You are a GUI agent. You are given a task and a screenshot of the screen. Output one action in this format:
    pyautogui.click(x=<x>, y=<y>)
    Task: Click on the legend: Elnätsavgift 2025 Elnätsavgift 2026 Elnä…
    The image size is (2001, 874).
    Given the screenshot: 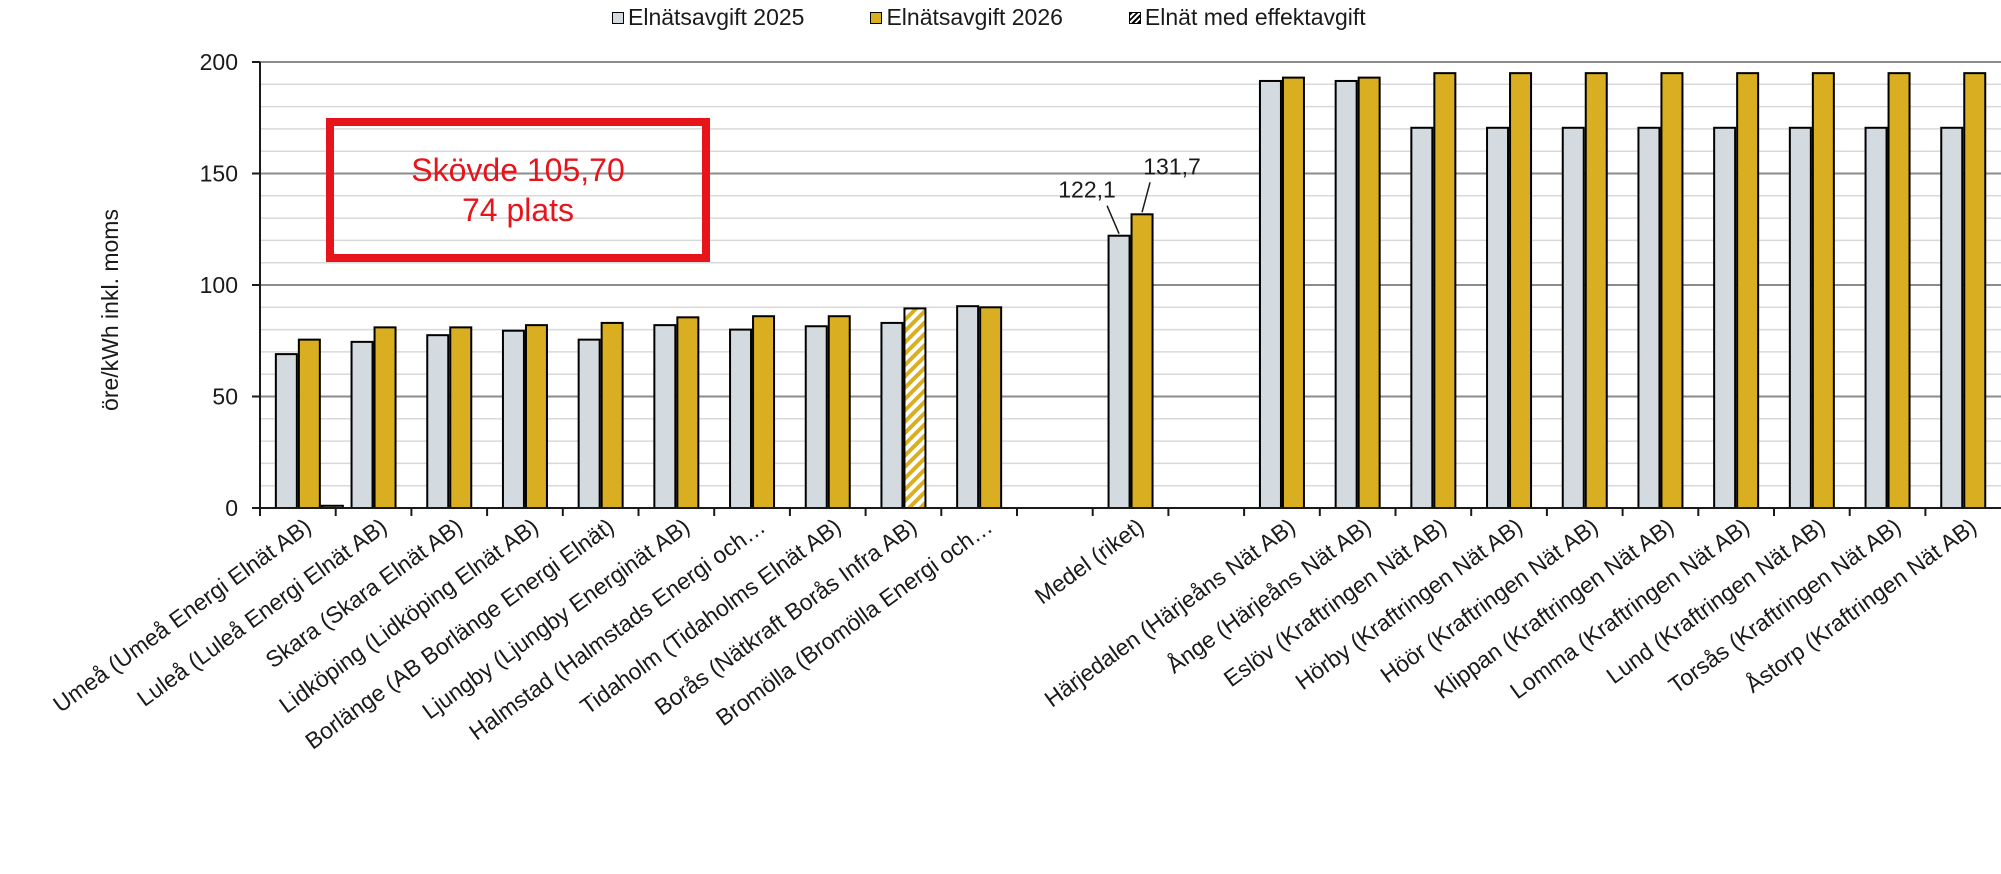 What is the action you would take?
    pyautogui.click(x=989, y=17)
    